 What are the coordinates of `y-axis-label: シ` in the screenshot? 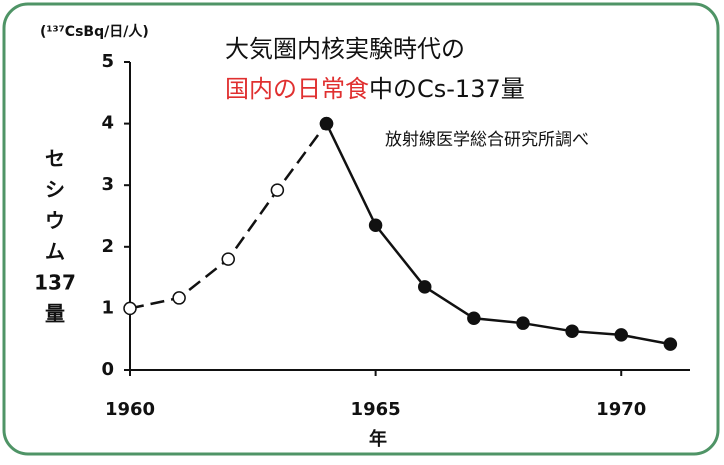 It's located at (55, 190).